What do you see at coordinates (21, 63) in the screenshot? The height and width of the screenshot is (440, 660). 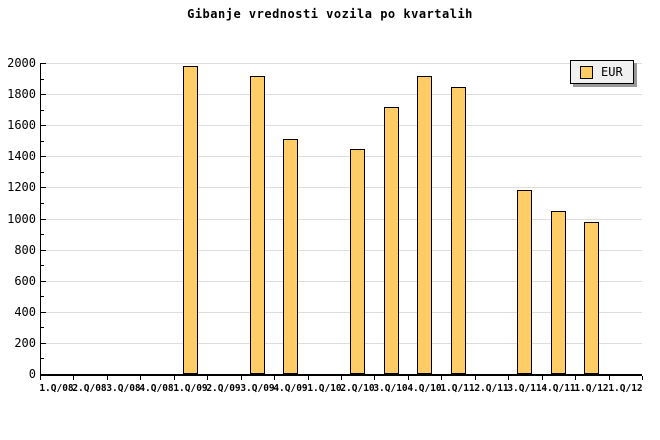 I see `y-tick-label: 2000` at bounding box center [21, 63].